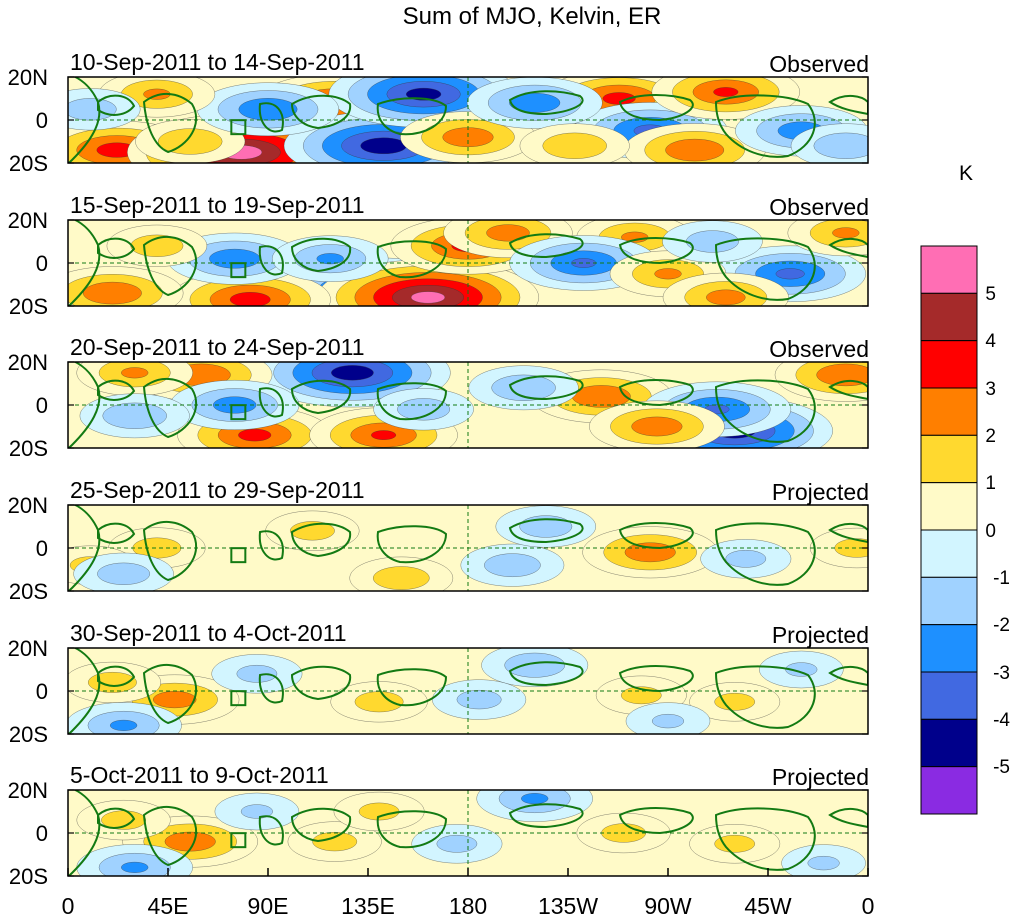 This screenshot has height=923, width=1015. Describe the element at coordinates (990, 483) in the screenshot. I see `colorbar-level-label: 1` at that location.